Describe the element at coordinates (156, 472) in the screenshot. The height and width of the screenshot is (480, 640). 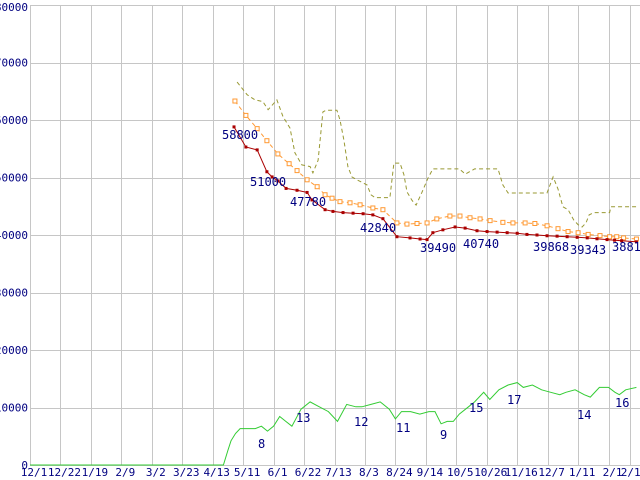
I see `x-tick-label: 3/2` at that location.